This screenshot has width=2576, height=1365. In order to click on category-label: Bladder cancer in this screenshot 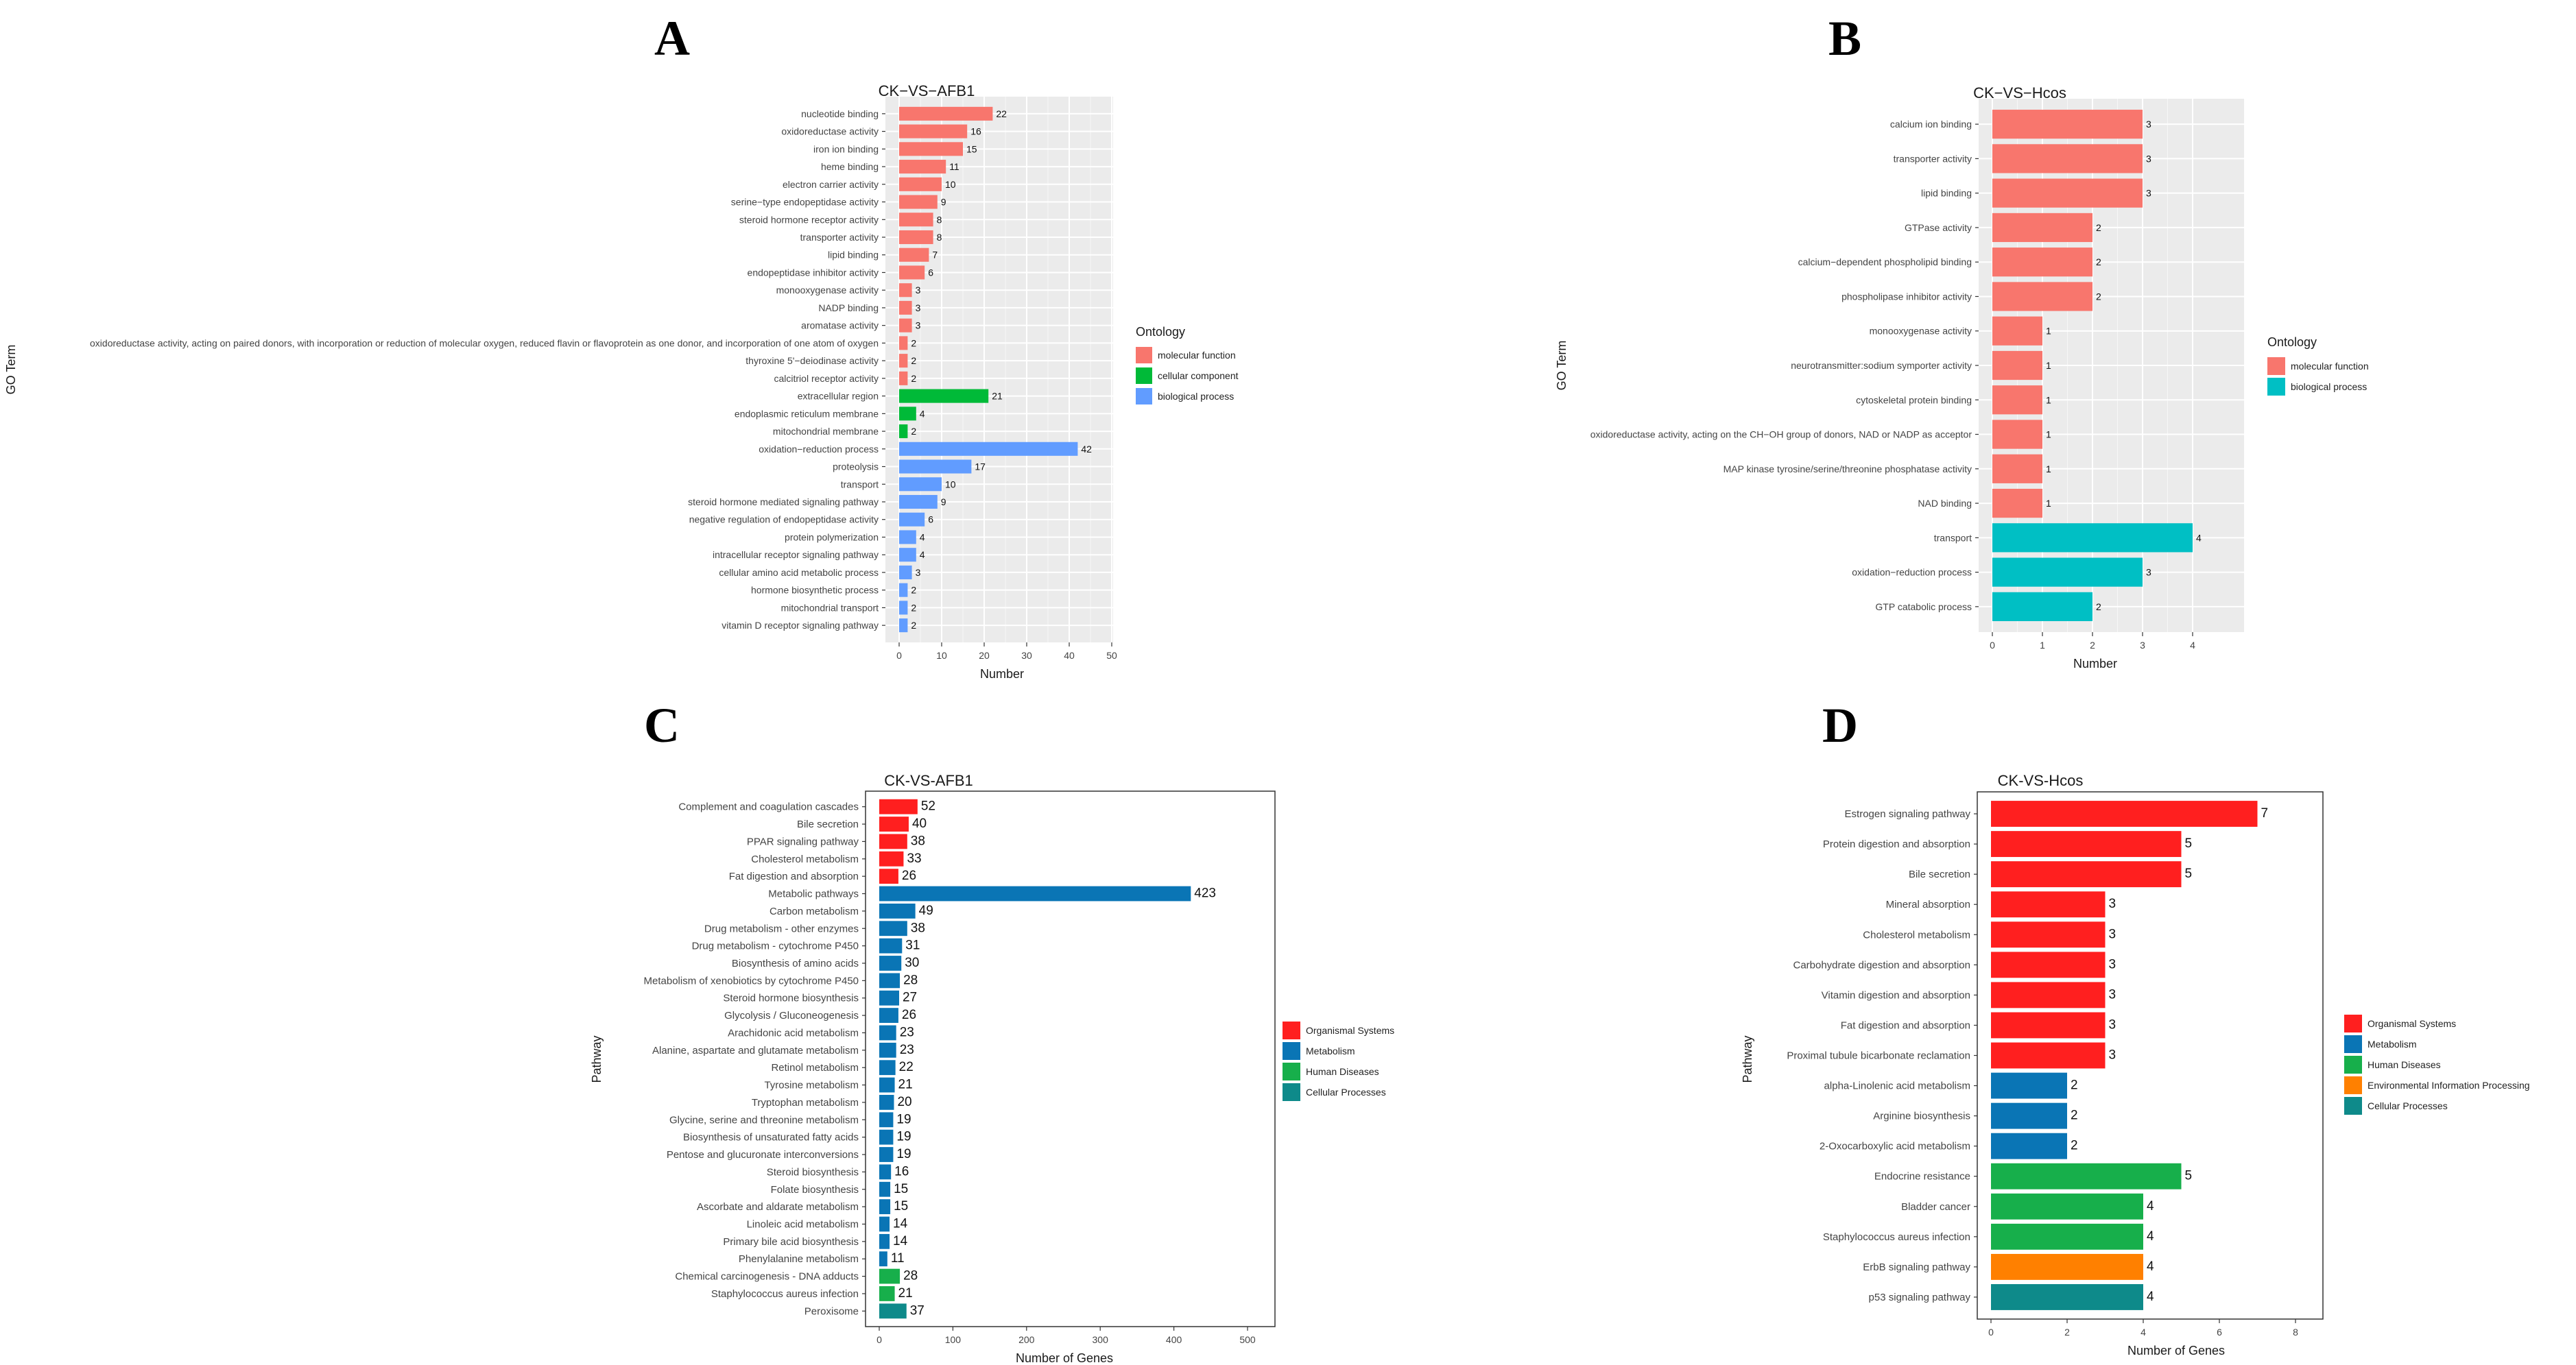, I will do `click(1935, 1207)`.